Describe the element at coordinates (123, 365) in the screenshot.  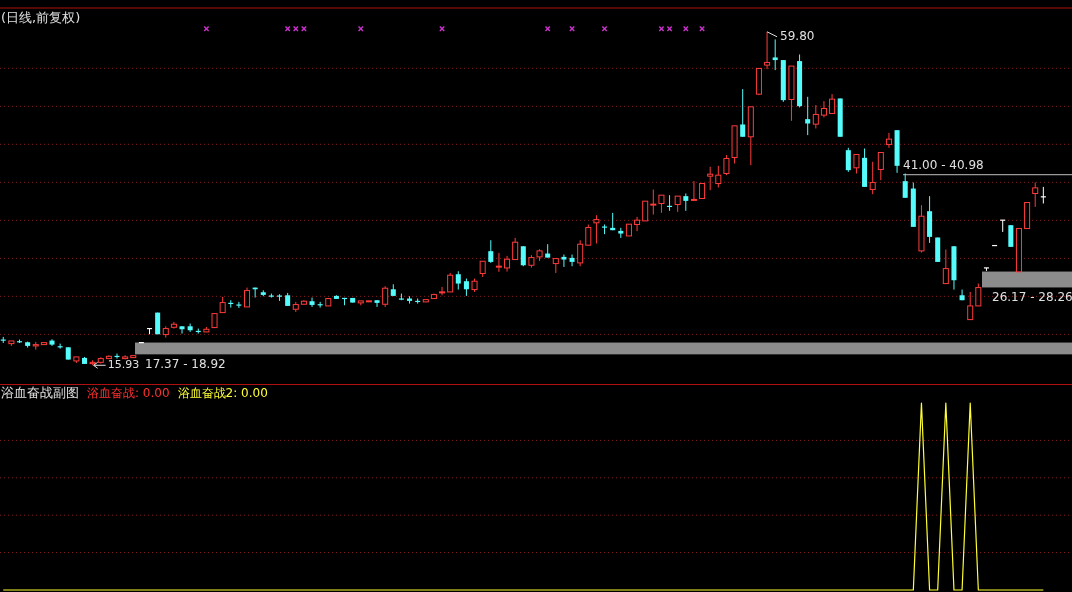
I see `annotation: 15.93` at that location.